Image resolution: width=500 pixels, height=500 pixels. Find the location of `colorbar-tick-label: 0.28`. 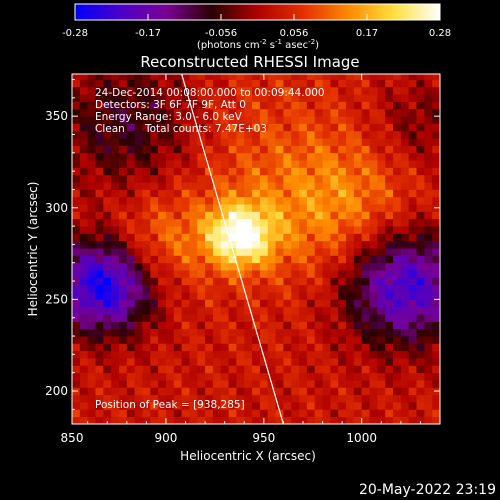

colorbar-tick-label: 0.28 is located at coordinates (440, 33).